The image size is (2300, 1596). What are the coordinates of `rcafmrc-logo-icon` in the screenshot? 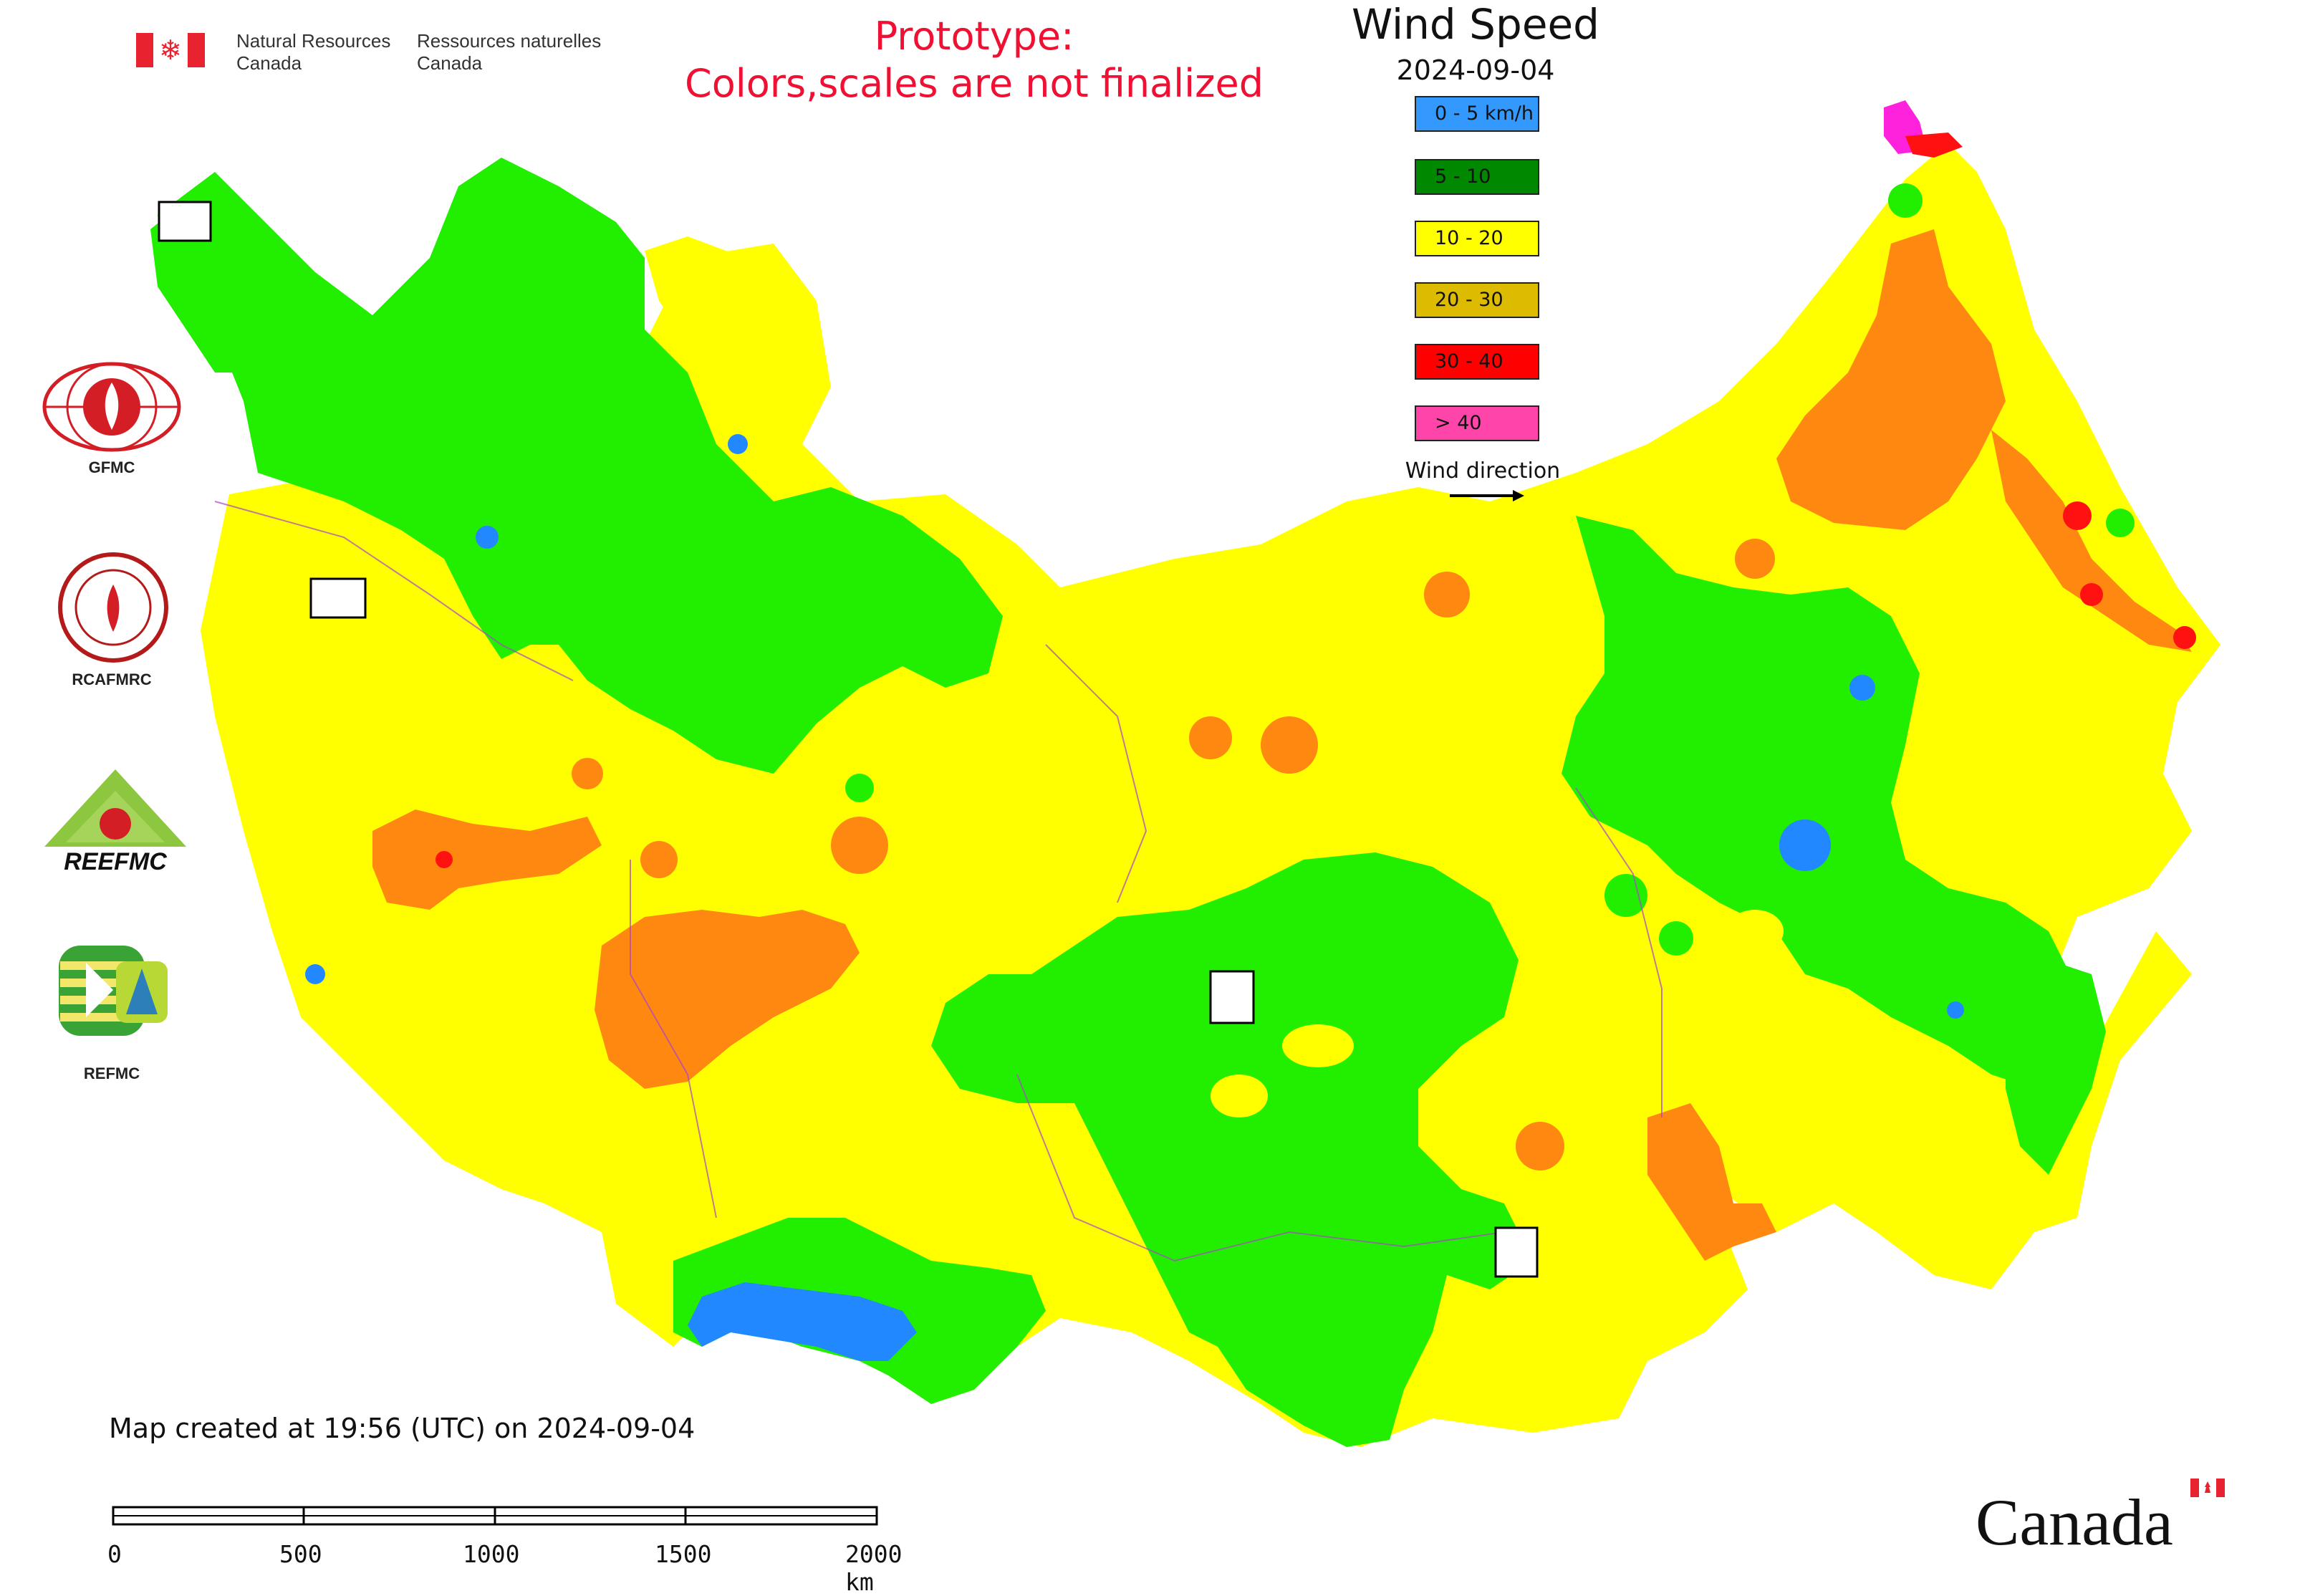 It's located at (113, 608).